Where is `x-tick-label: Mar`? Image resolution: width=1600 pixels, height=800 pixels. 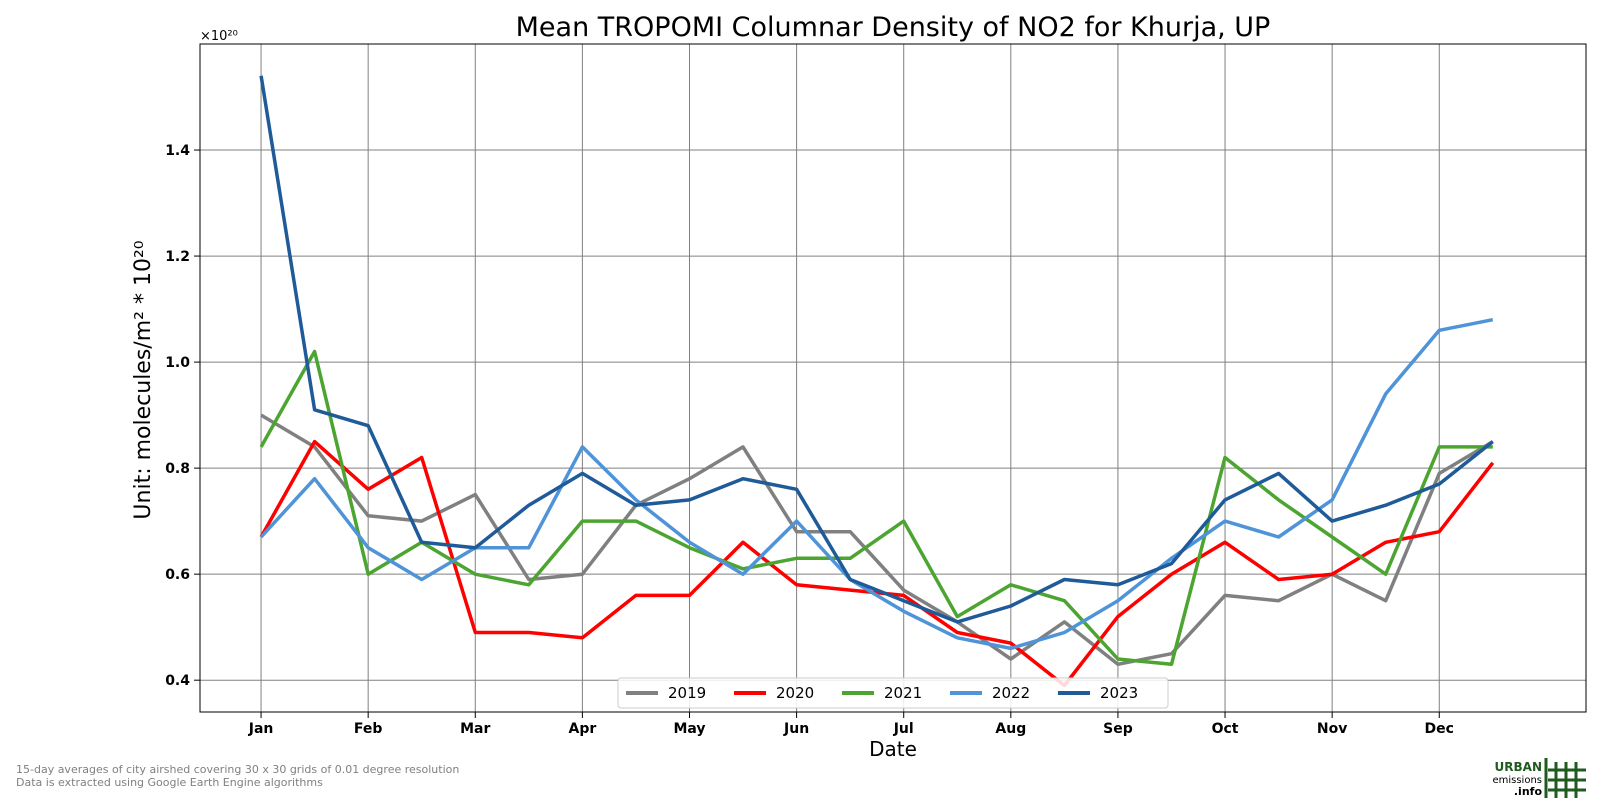
x-tick-label: Mar is located at coordinates (475, 729).